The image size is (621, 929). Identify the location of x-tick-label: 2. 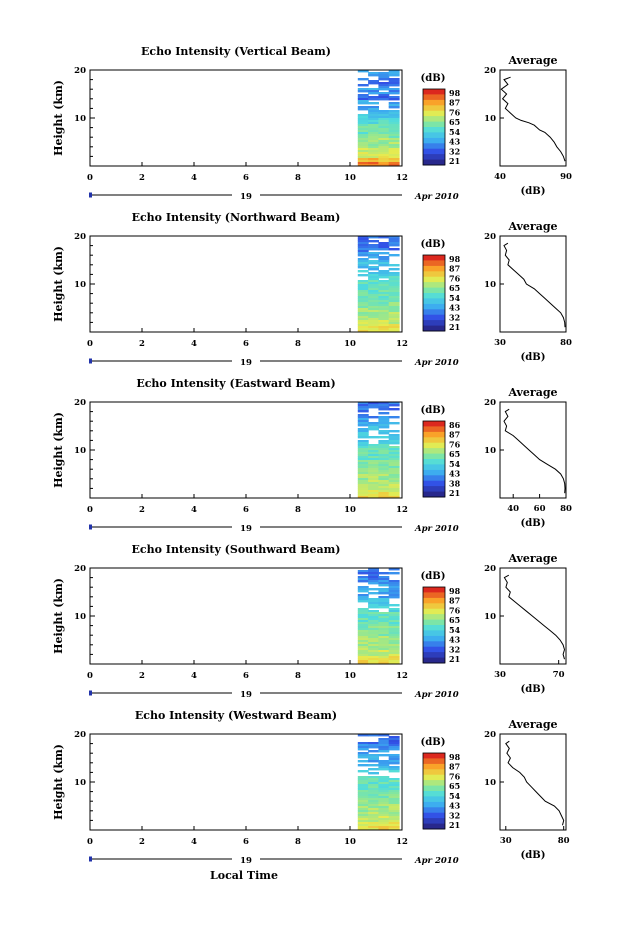
(142, 178).